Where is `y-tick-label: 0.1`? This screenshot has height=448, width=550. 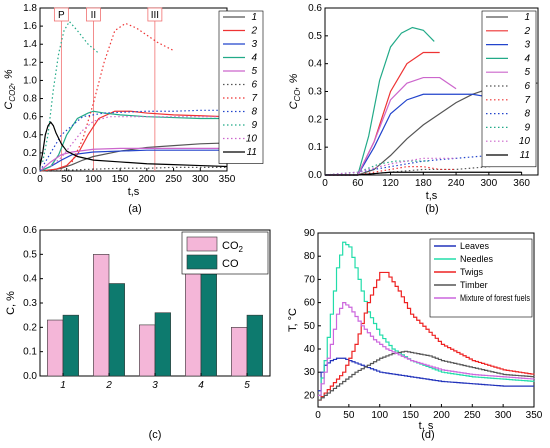
y-tick-label: 0.1 is located at coordinates (315, 147).